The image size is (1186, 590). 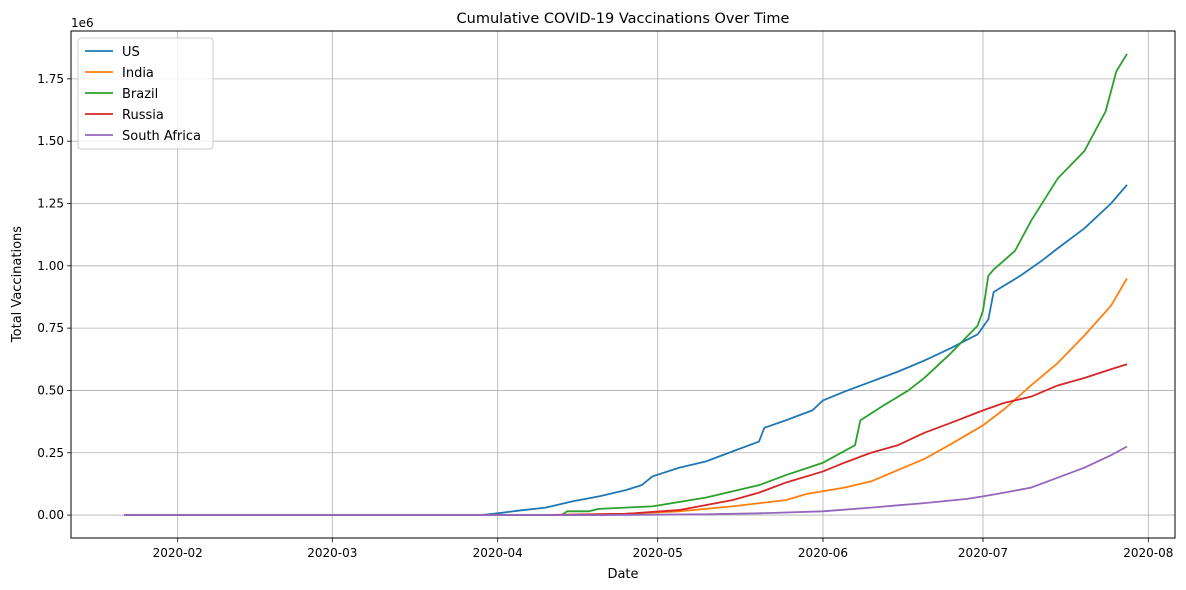 I want to click on x-axis-label: Date, so click(x=622, y=574).